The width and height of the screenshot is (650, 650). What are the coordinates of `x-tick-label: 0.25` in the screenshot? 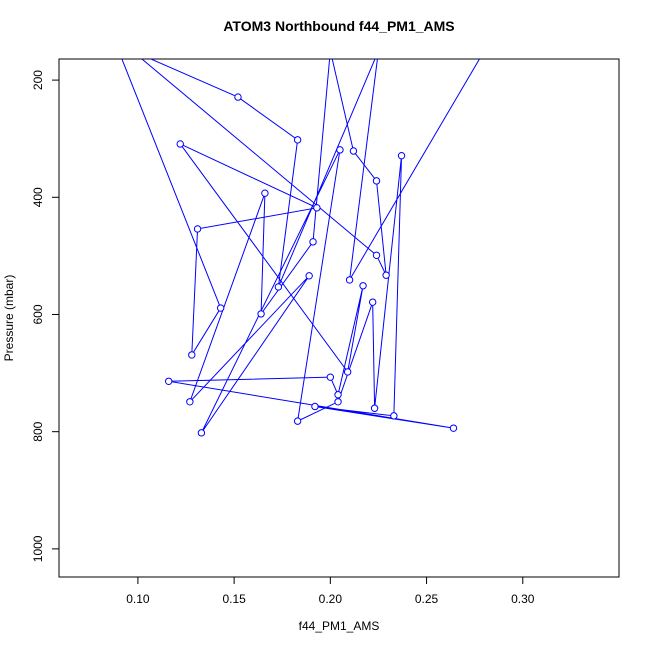 It's located at (427, 599).